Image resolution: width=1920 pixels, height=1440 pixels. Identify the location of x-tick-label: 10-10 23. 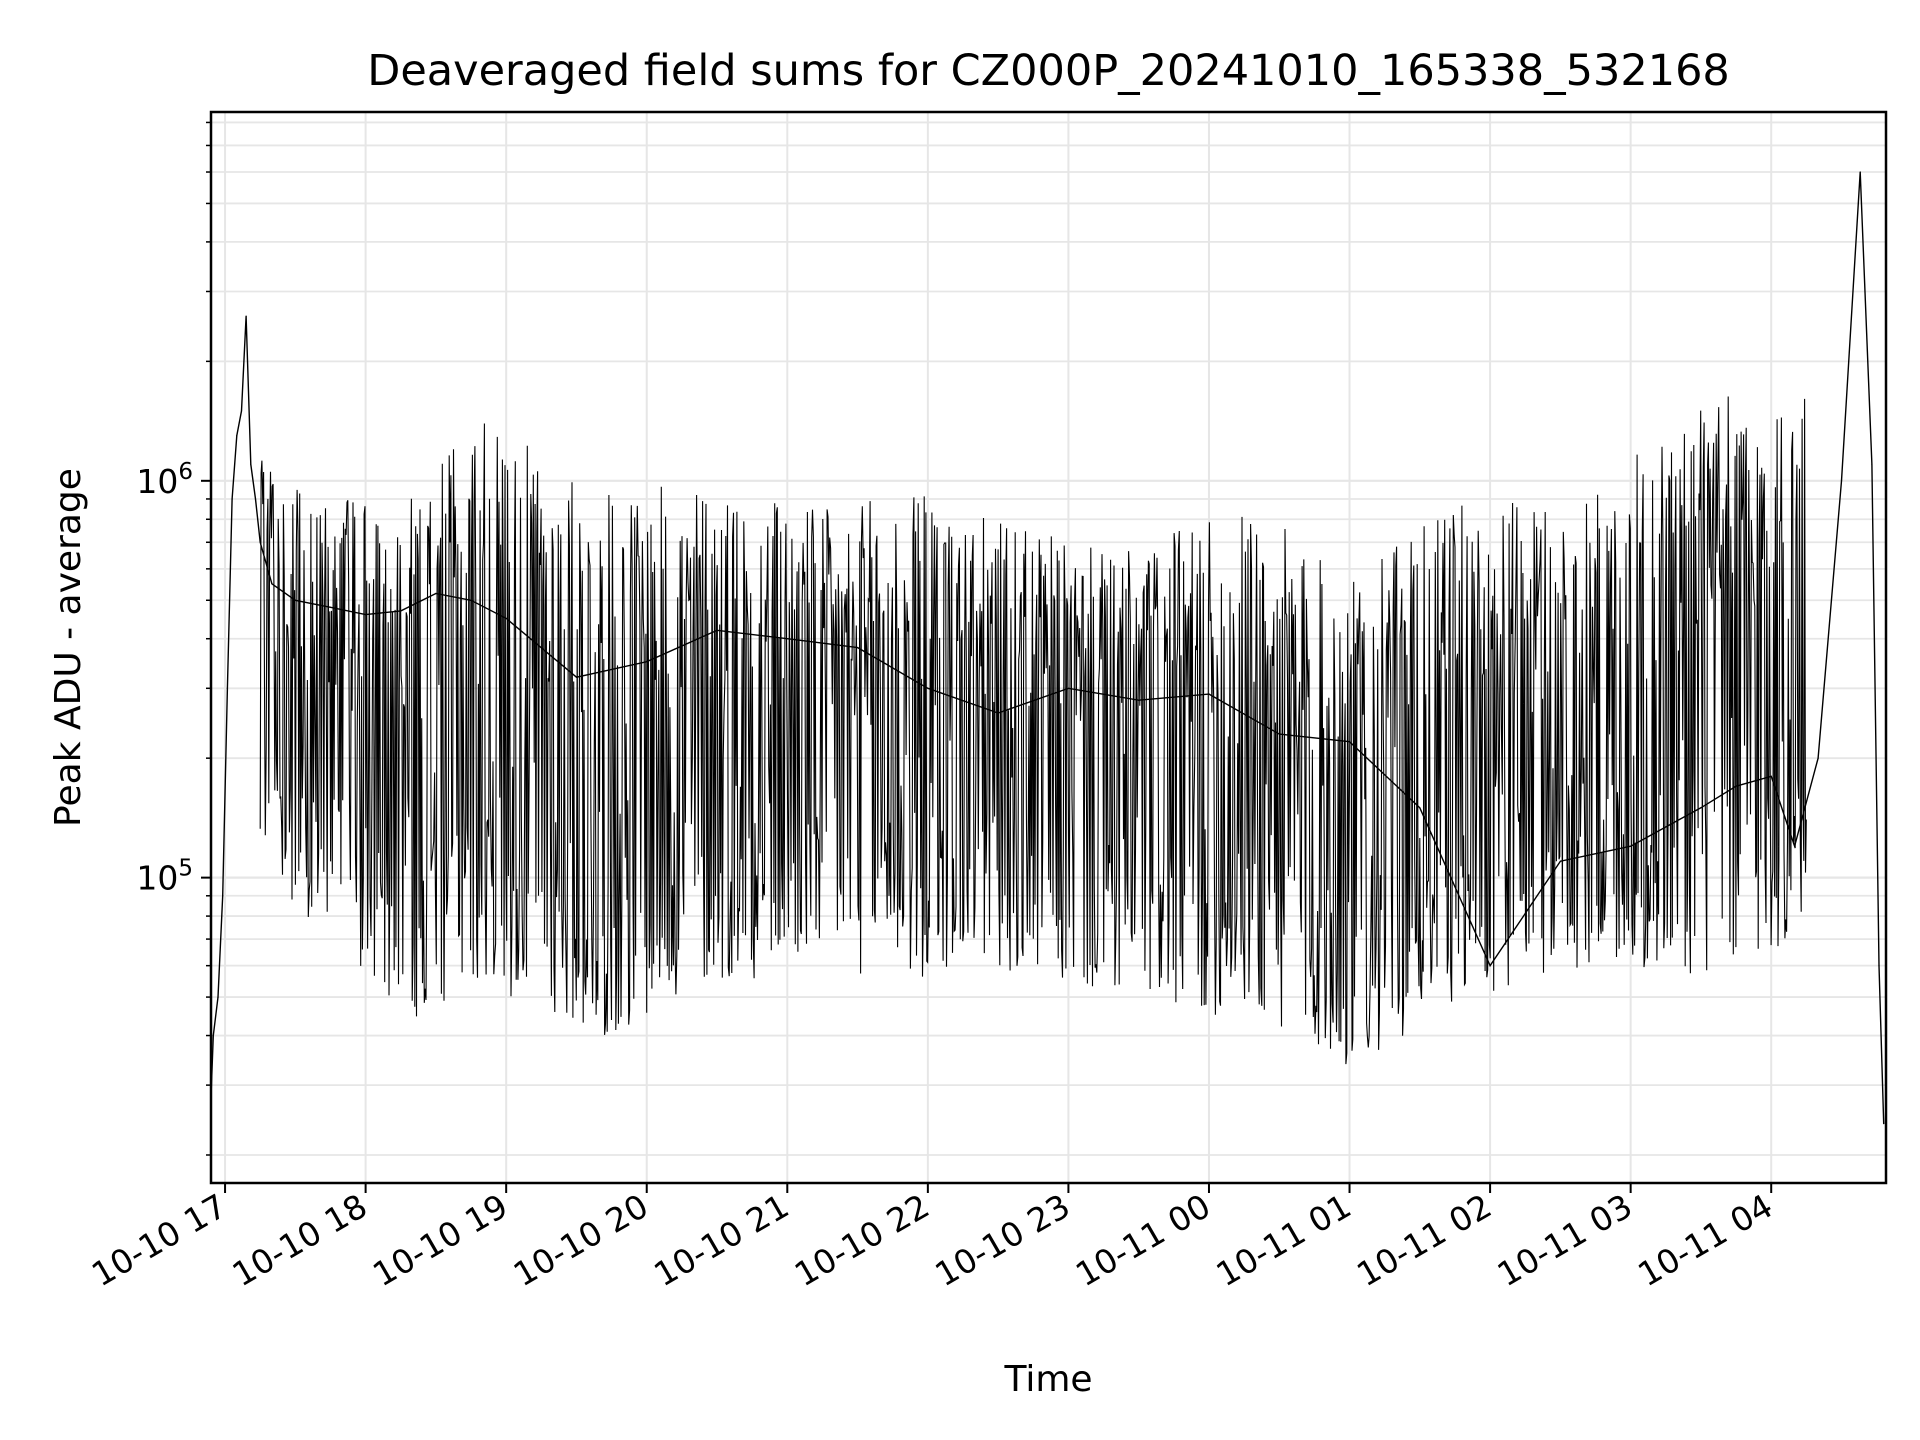
(1002, 1240).